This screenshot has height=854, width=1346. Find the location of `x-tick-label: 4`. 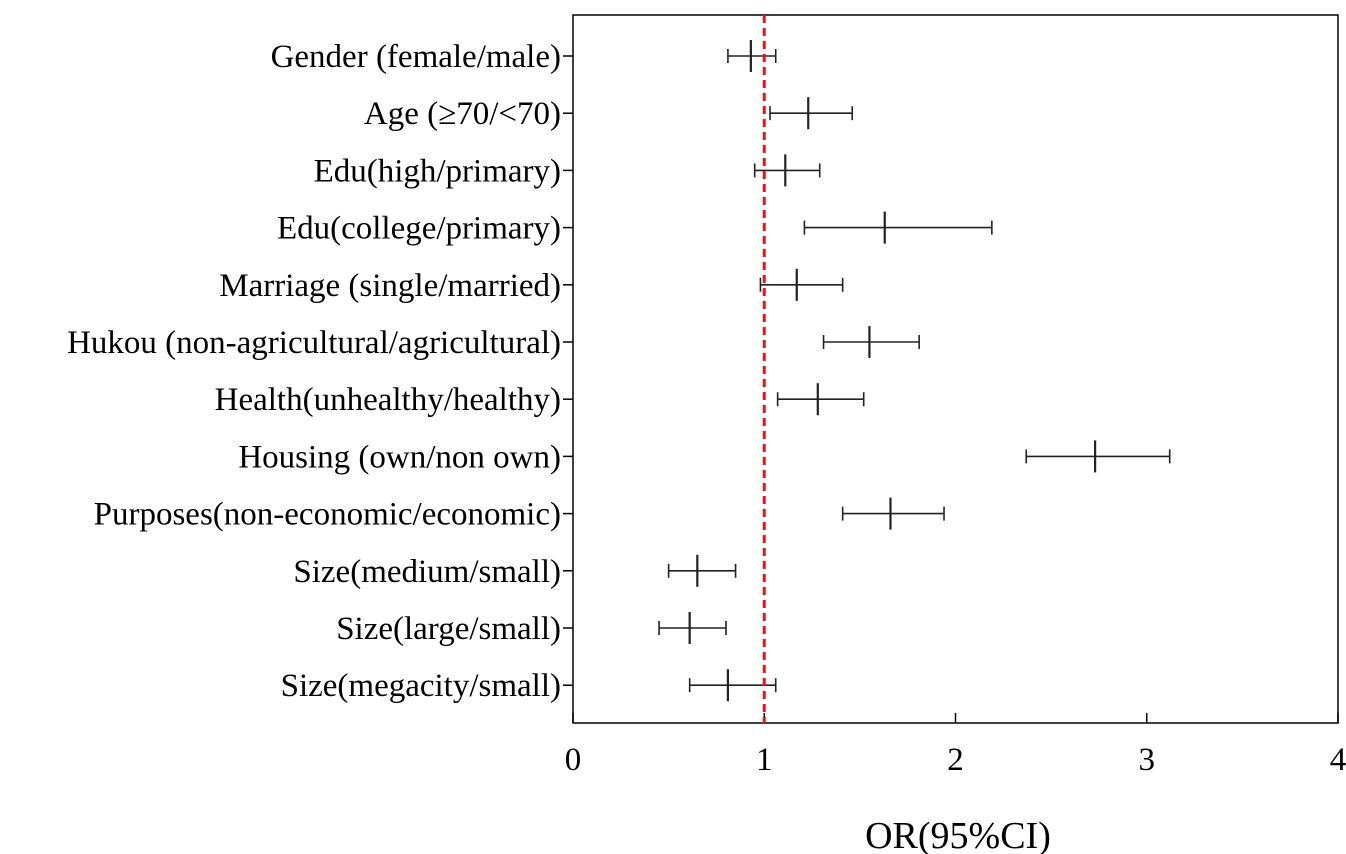

x-tick-label: 4 is located at coordinates (1338, 760).